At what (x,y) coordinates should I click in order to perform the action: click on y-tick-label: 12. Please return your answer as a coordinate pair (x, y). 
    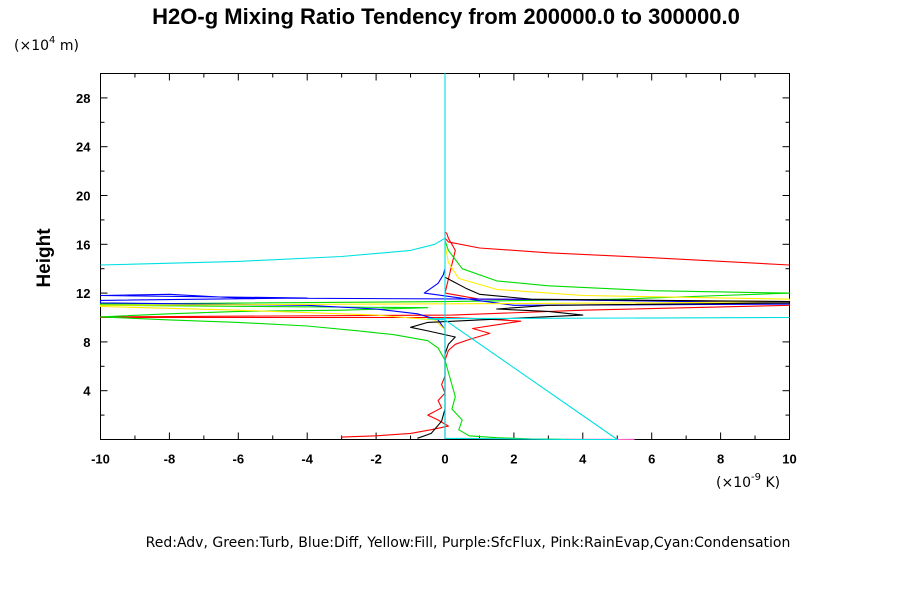
    Looking at the image, I should click on (83, 293).